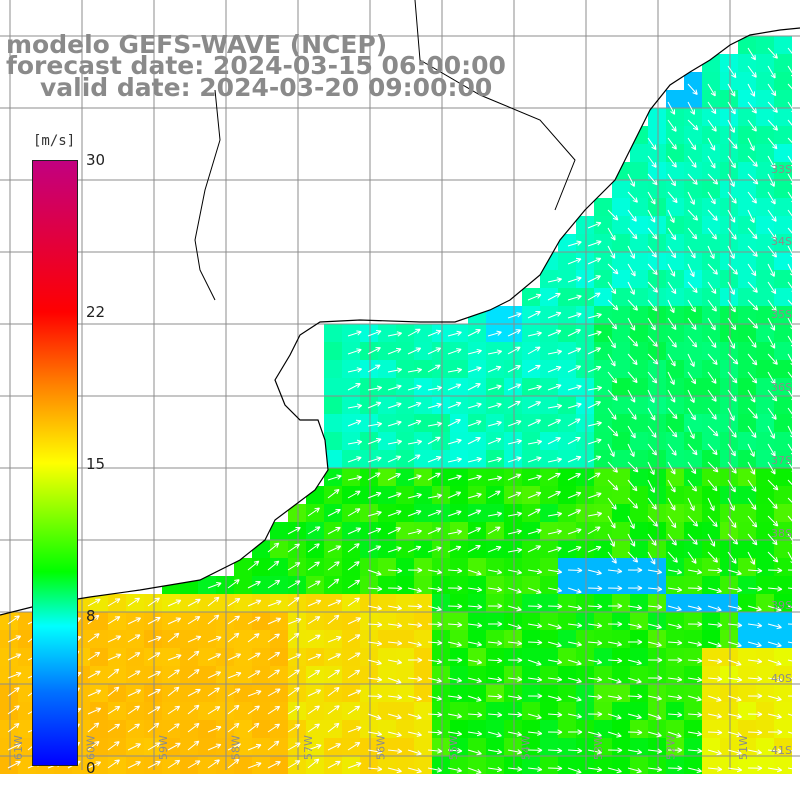 The image size is (800, 800). I want to click on lat-label: 39S, so click(781, 605).